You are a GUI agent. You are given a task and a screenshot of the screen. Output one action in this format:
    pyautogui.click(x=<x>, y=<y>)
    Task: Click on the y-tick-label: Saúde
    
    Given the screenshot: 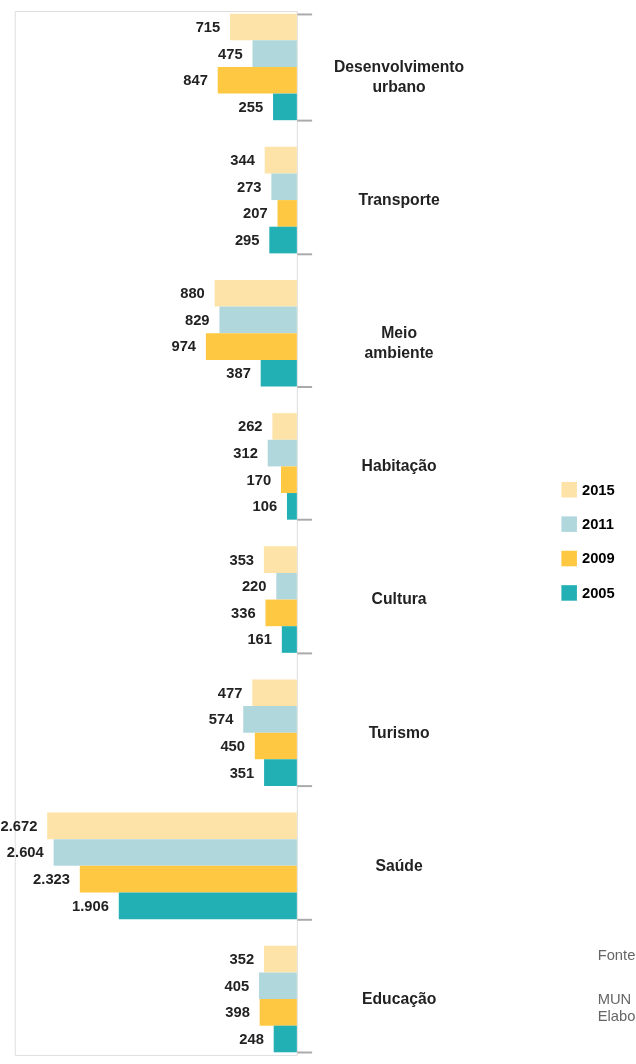 What is the action you would take?
    pyautogui.click(x=399, y=865)
    